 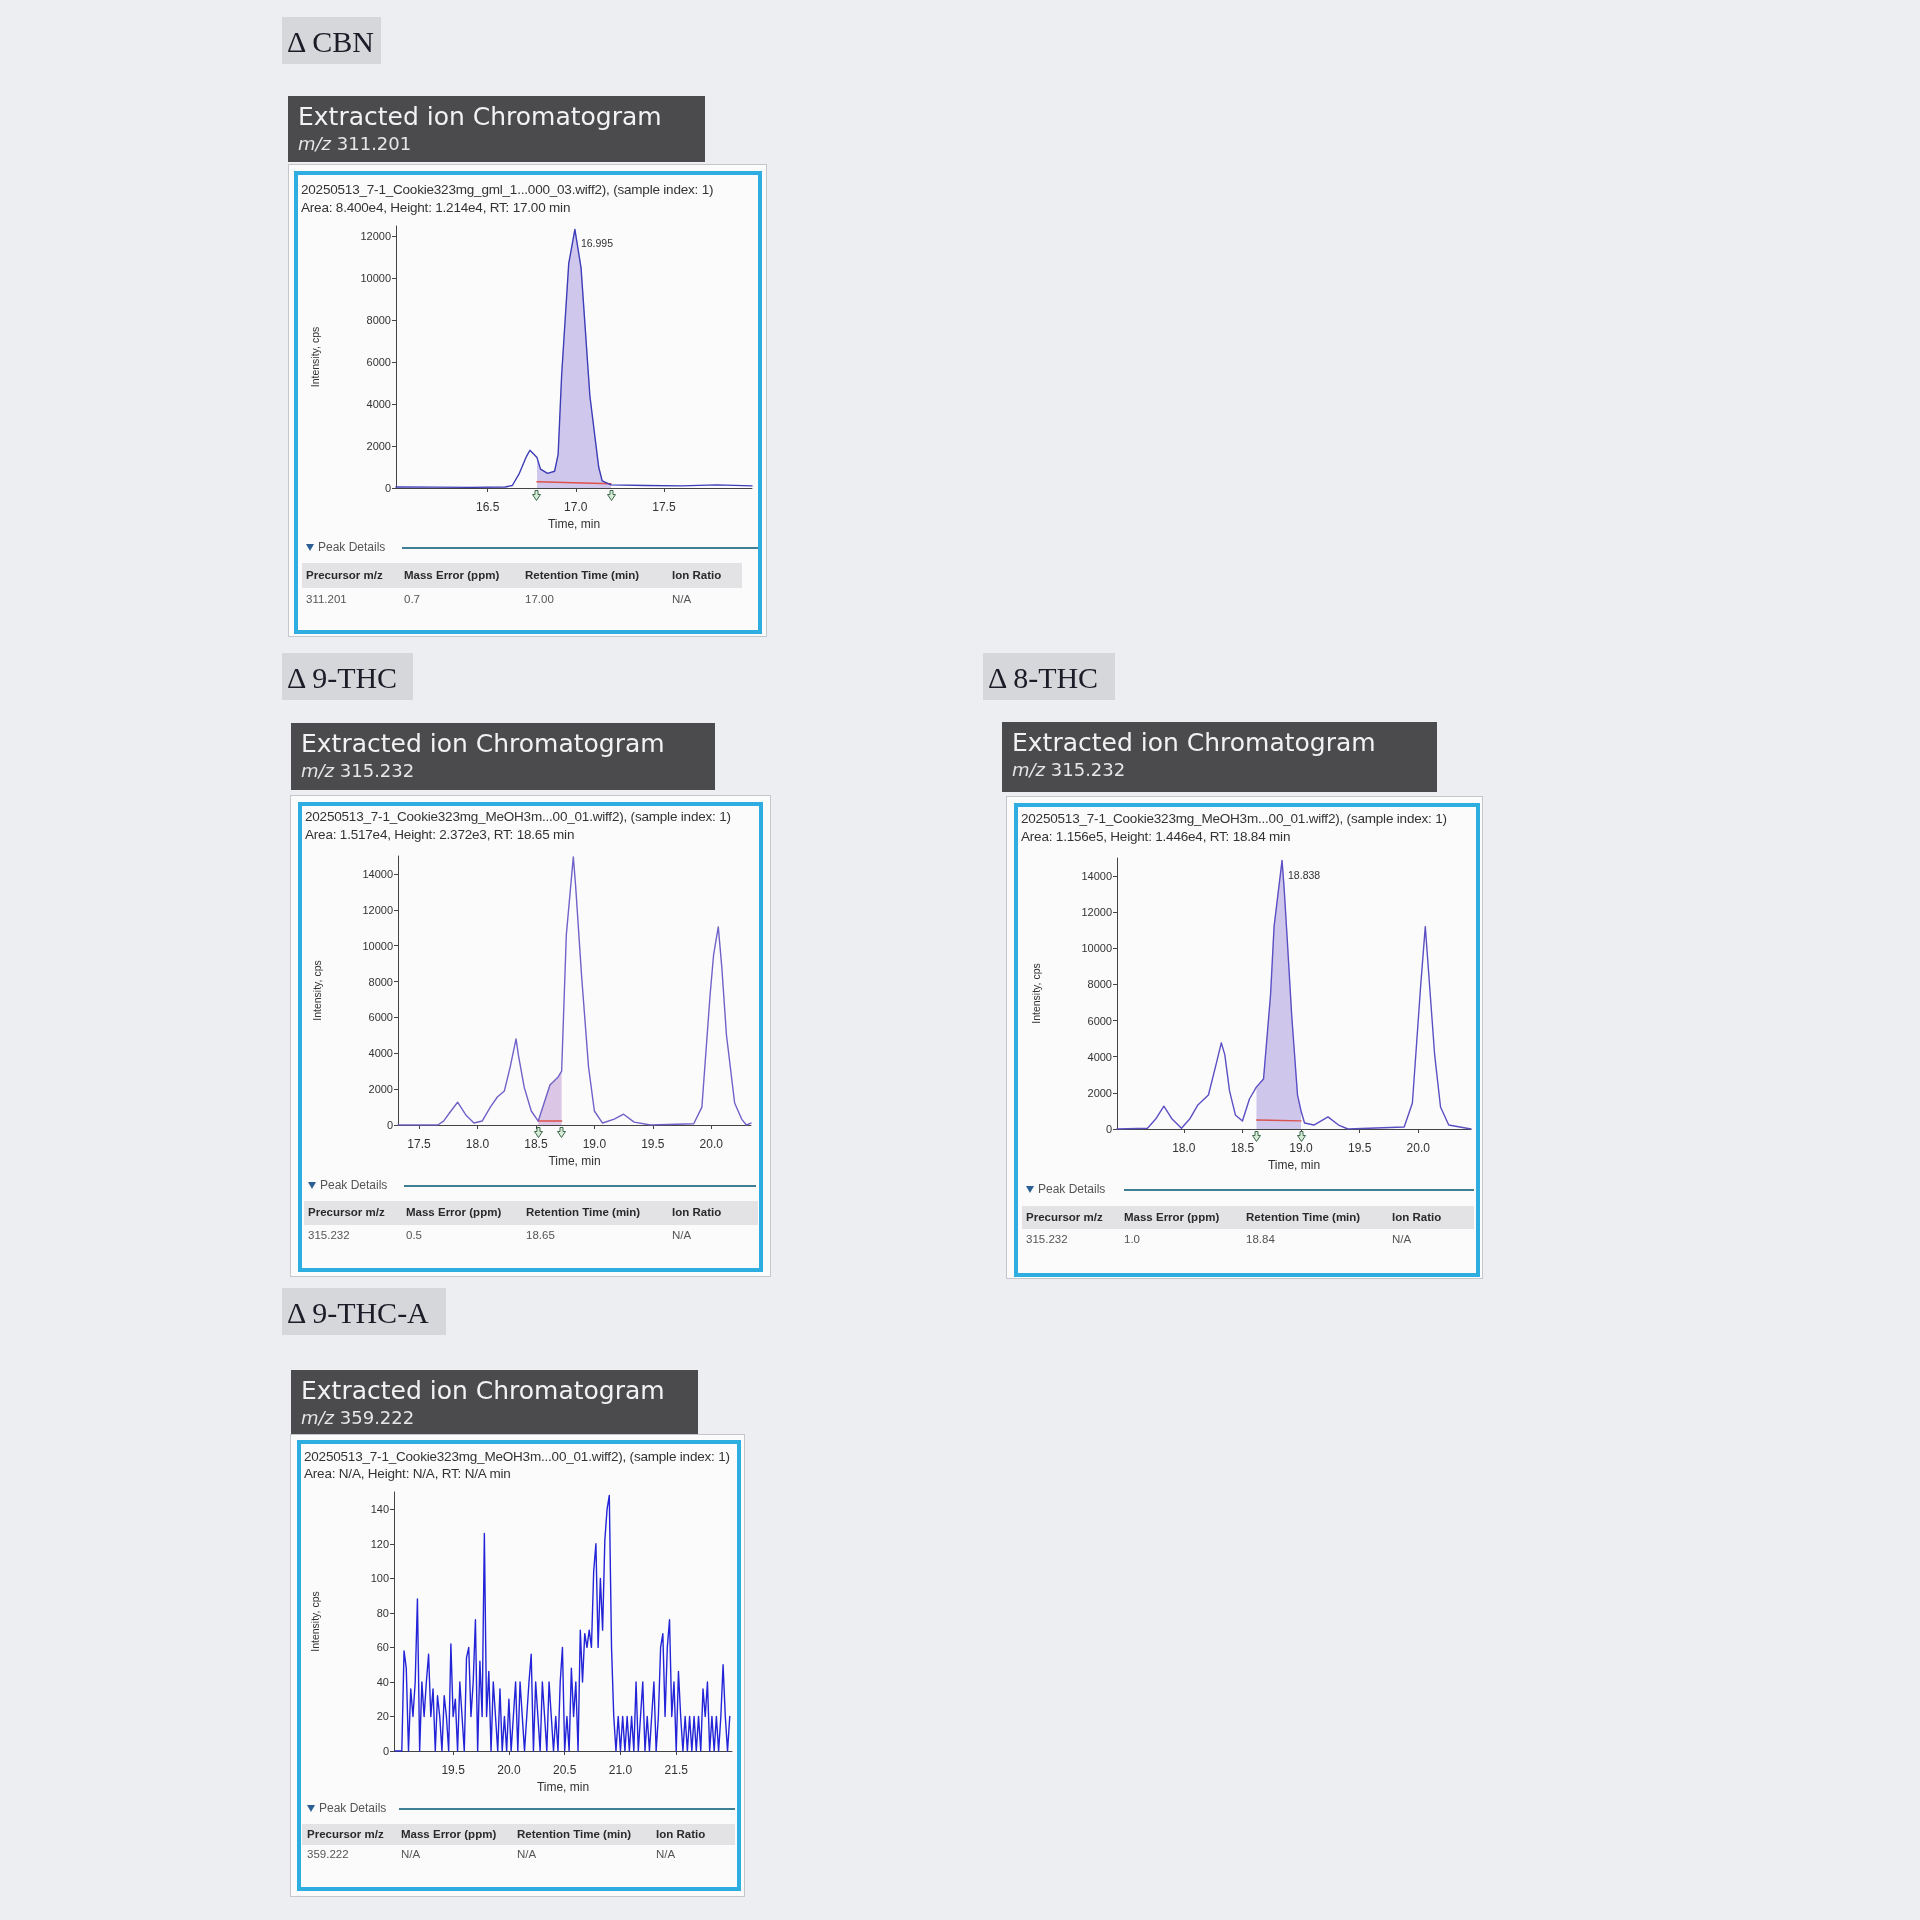 What do you see at coordinates (507, 190) in the screenshot?
I see `text: 20250513_7-1_Cookie323mg_gml_1...000_03.wiff2), (sample index: 1)` at bounding box center [507, 190].